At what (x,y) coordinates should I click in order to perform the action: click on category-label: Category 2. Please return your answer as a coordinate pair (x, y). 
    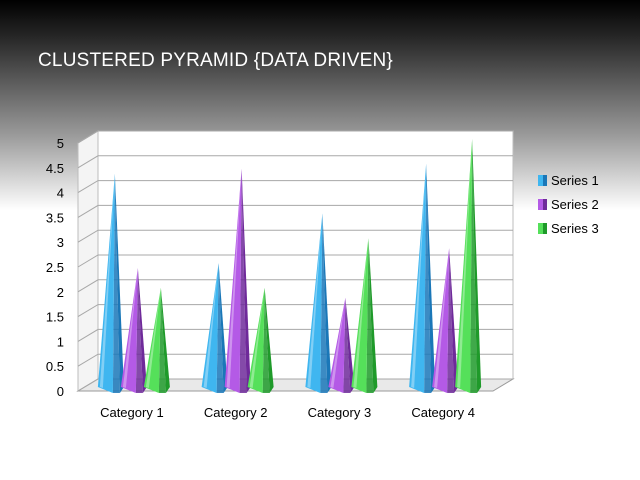
    Looking at the image, I should click on (236, 412).